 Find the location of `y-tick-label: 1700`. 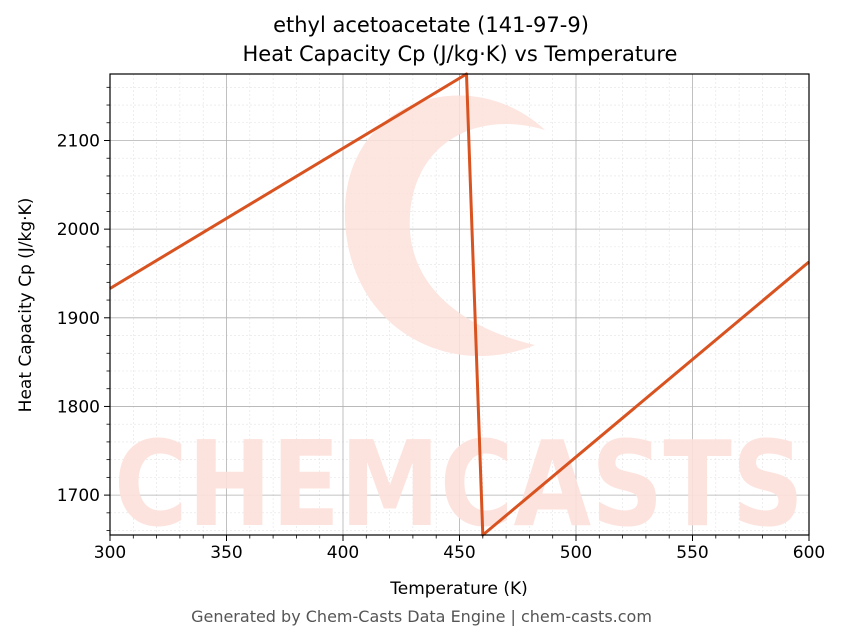

y-tick-label: 1700 is located at coordinates (78, 496).